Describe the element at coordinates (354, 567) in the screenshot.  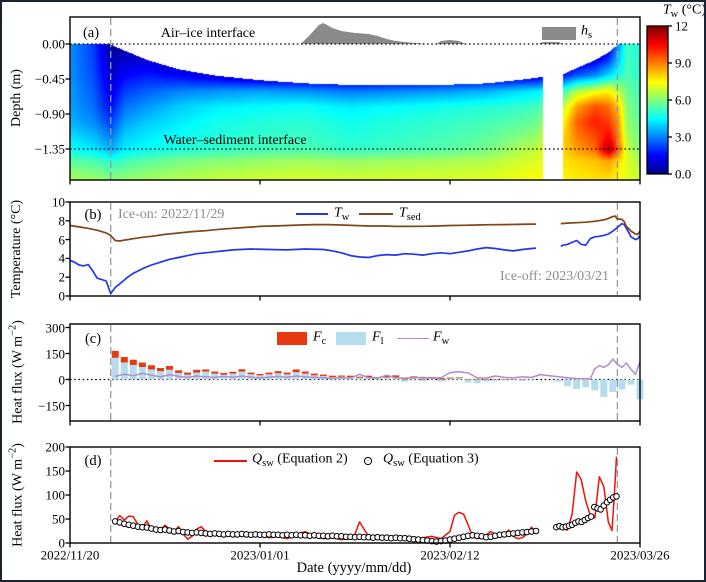
I see `x-axis-title: Date (yyyy/mm/dd)` at that location.